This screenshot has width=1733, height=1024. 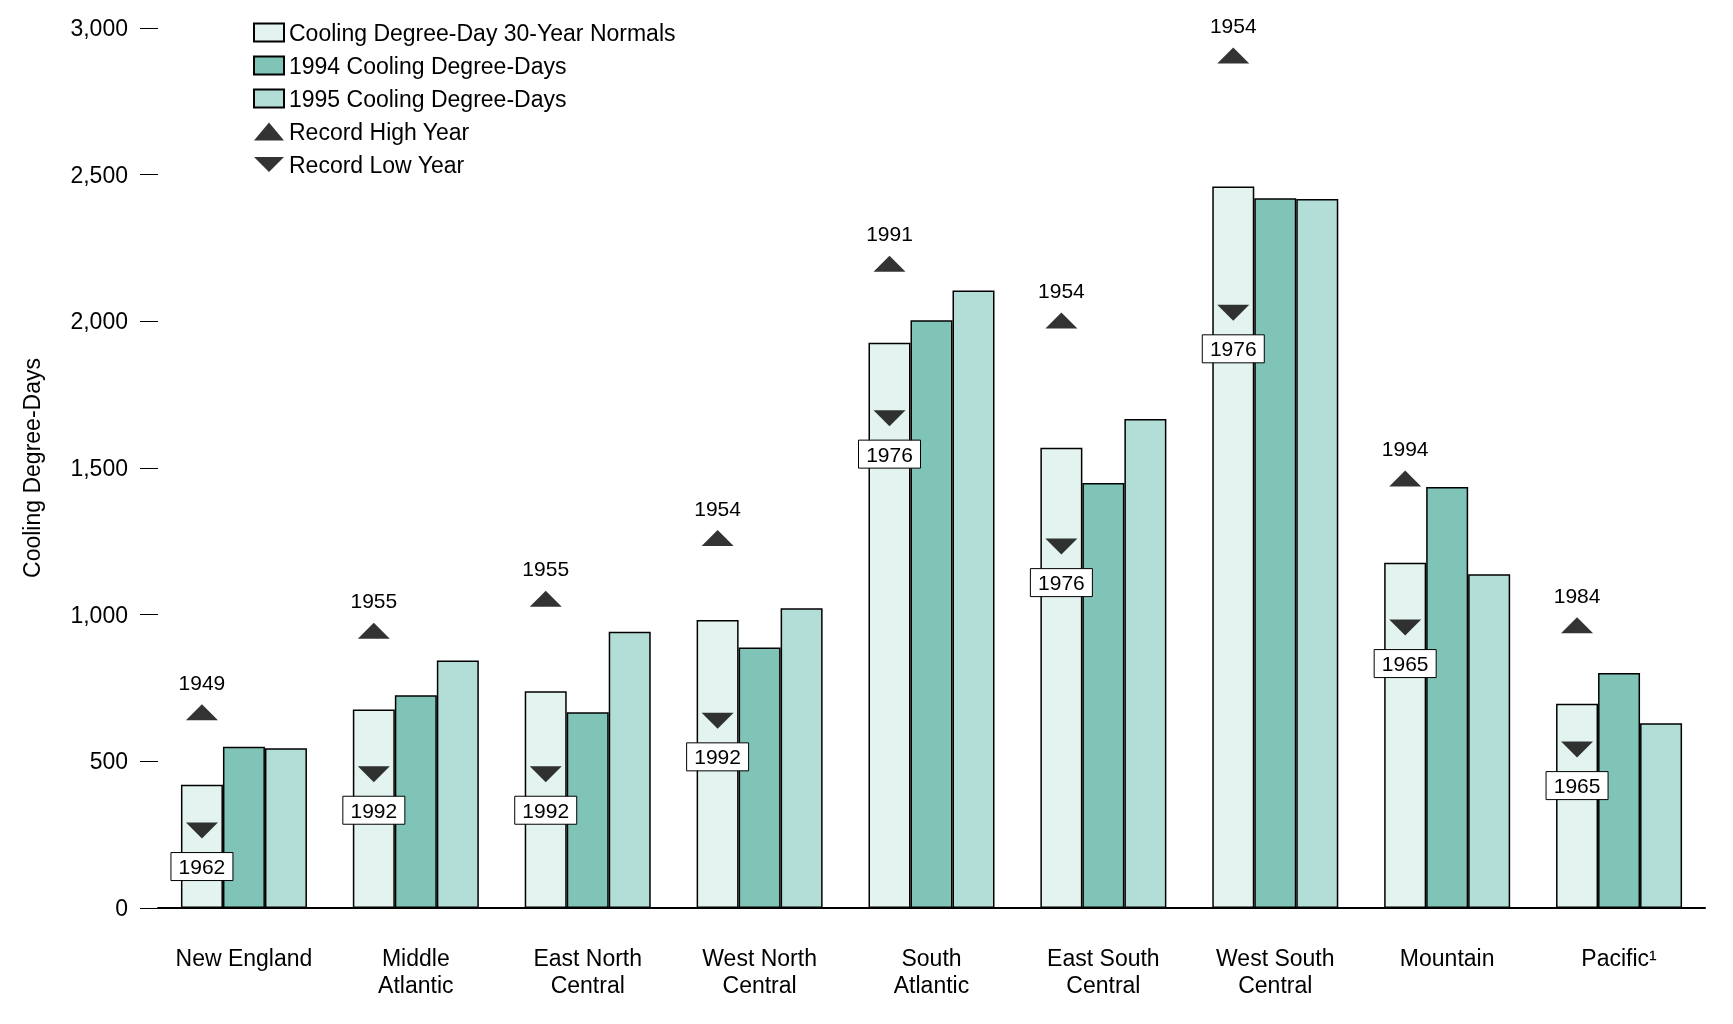 What do you see at coordinates (379, 131) in the screenshot?
I see `legend-label: Record High Year` at bounding box center [379, 131].